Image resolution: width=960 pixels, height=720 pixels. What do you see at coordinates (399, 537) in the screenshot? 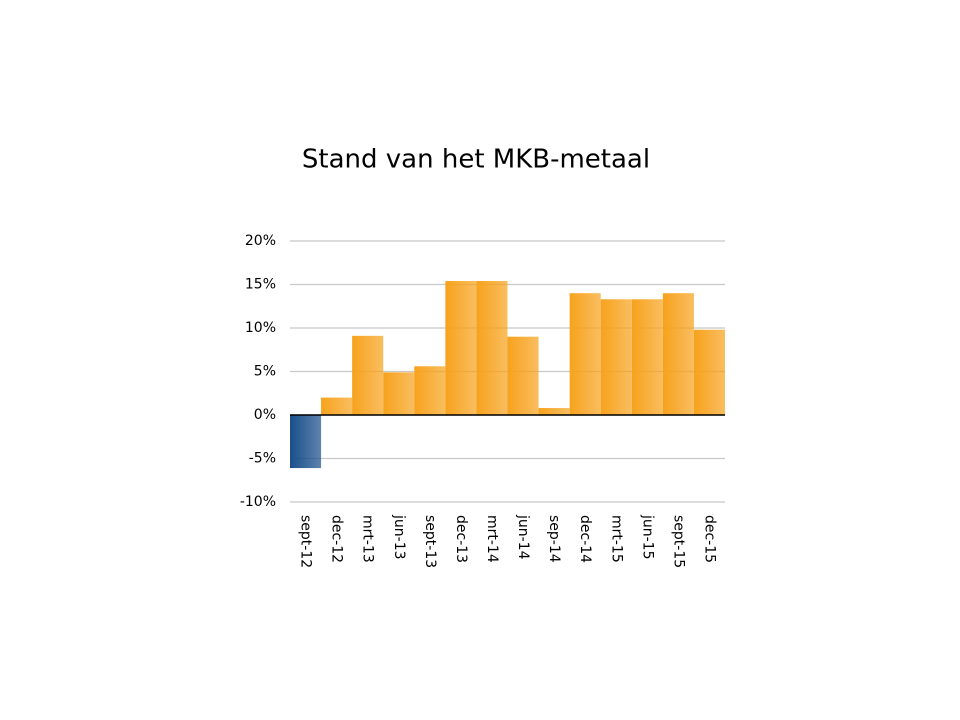
I see `x-tick-label: jun-13` at bounding box center [399, 537].